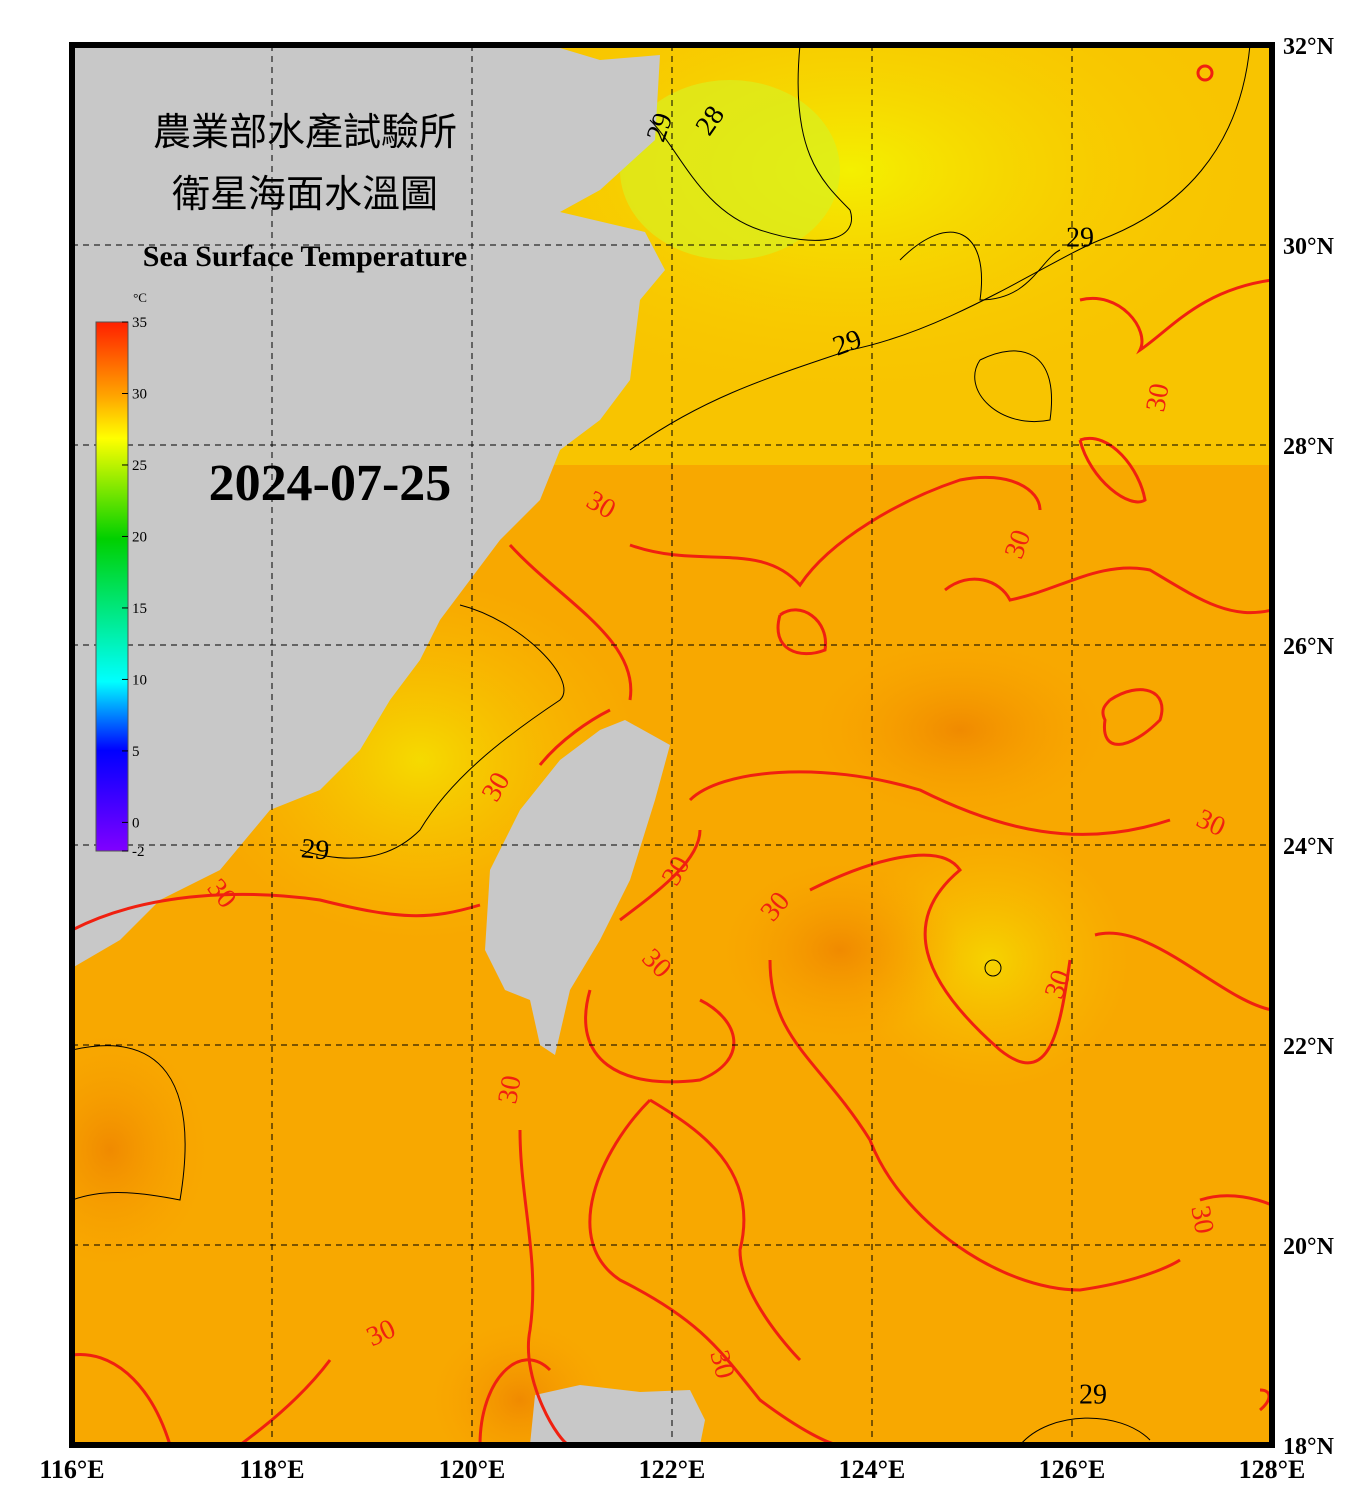 This screenshot has width=1350, height=1505. What do you see at coordinates (136, 823) in the screenshot?
I see `colorbar-tick-label: 0` at bounding box center [136, 823].